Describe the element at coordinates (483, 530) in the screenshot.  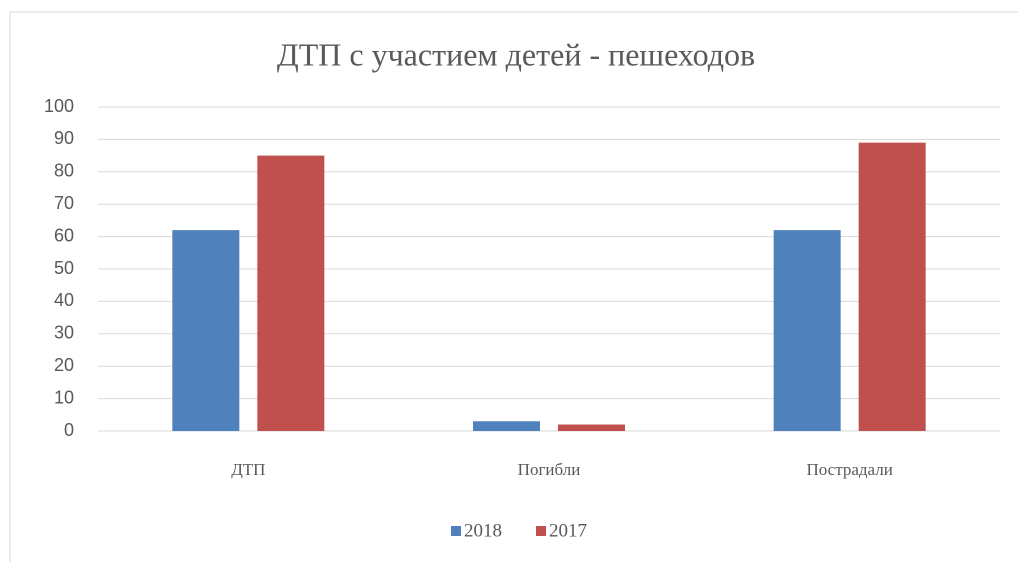
I see `legend-label: 2018` at that location.